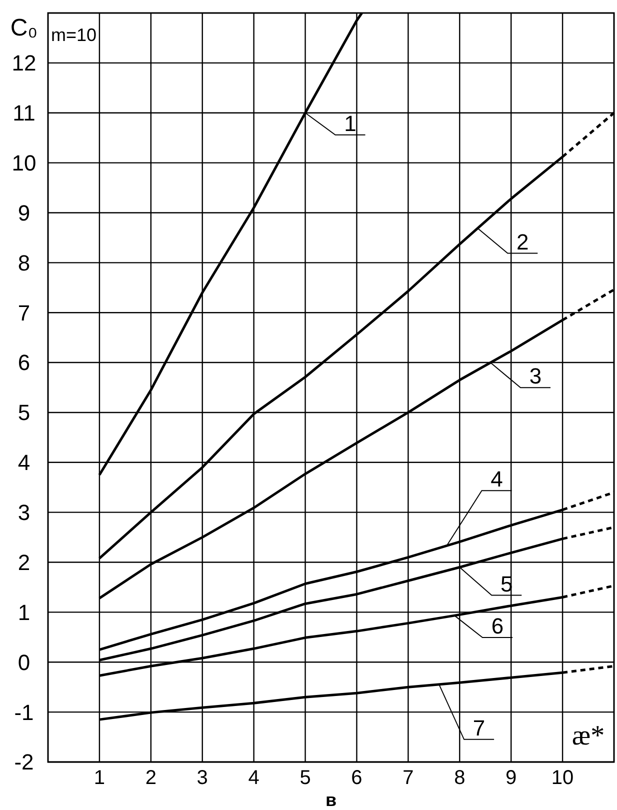 Image resolution: width=617 pixels, height=810 pixels. What do you see at coordinates (24, 113) in the screenshot?
I see `y-tick-label: 11` at bounding box center [24, 113].